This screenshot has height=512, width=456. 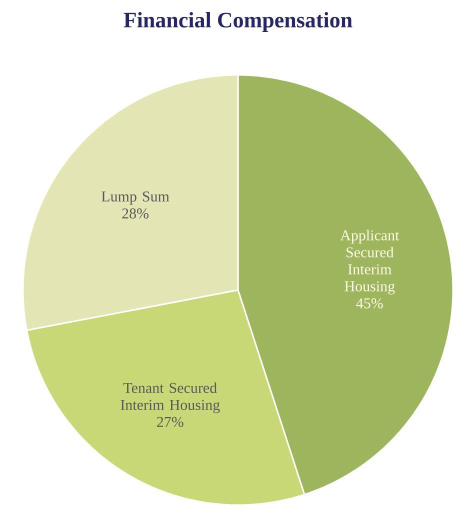 What do you see at coordinates (135, 213) in the screenshot?
I see `data-label: 28%` at bounding box center [135, 213].